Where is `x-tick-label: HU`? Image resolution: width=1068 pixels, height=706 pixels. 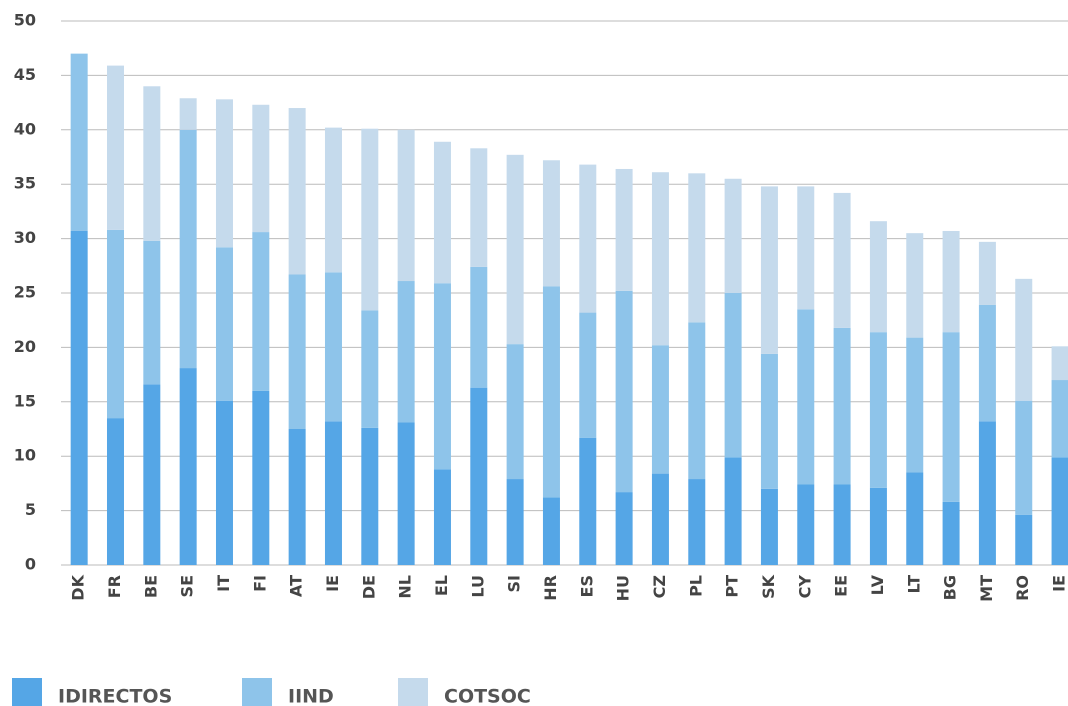 x-tick-label: HU is located at coordinates (623, 588).